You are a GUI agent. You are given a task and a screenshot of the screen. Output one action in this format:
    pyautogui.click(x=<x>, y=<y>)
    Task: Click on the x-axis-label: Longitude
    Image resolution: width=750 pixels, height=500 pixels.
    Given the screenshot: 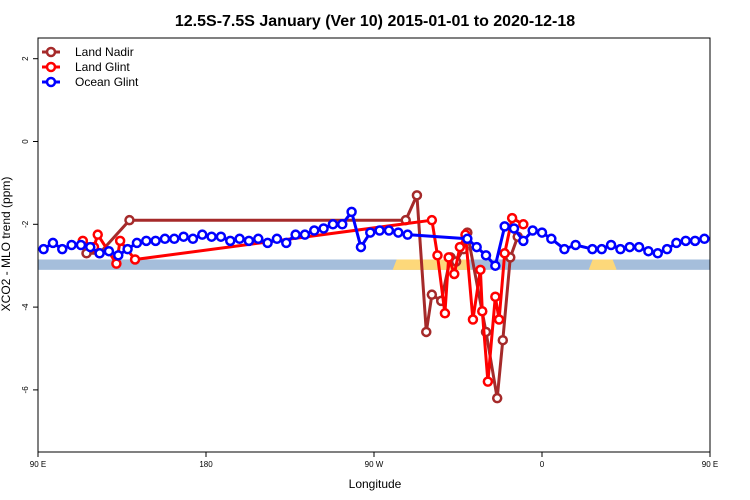 What is the action you would take?
    pyautogui.click(x=375, y=484)
    